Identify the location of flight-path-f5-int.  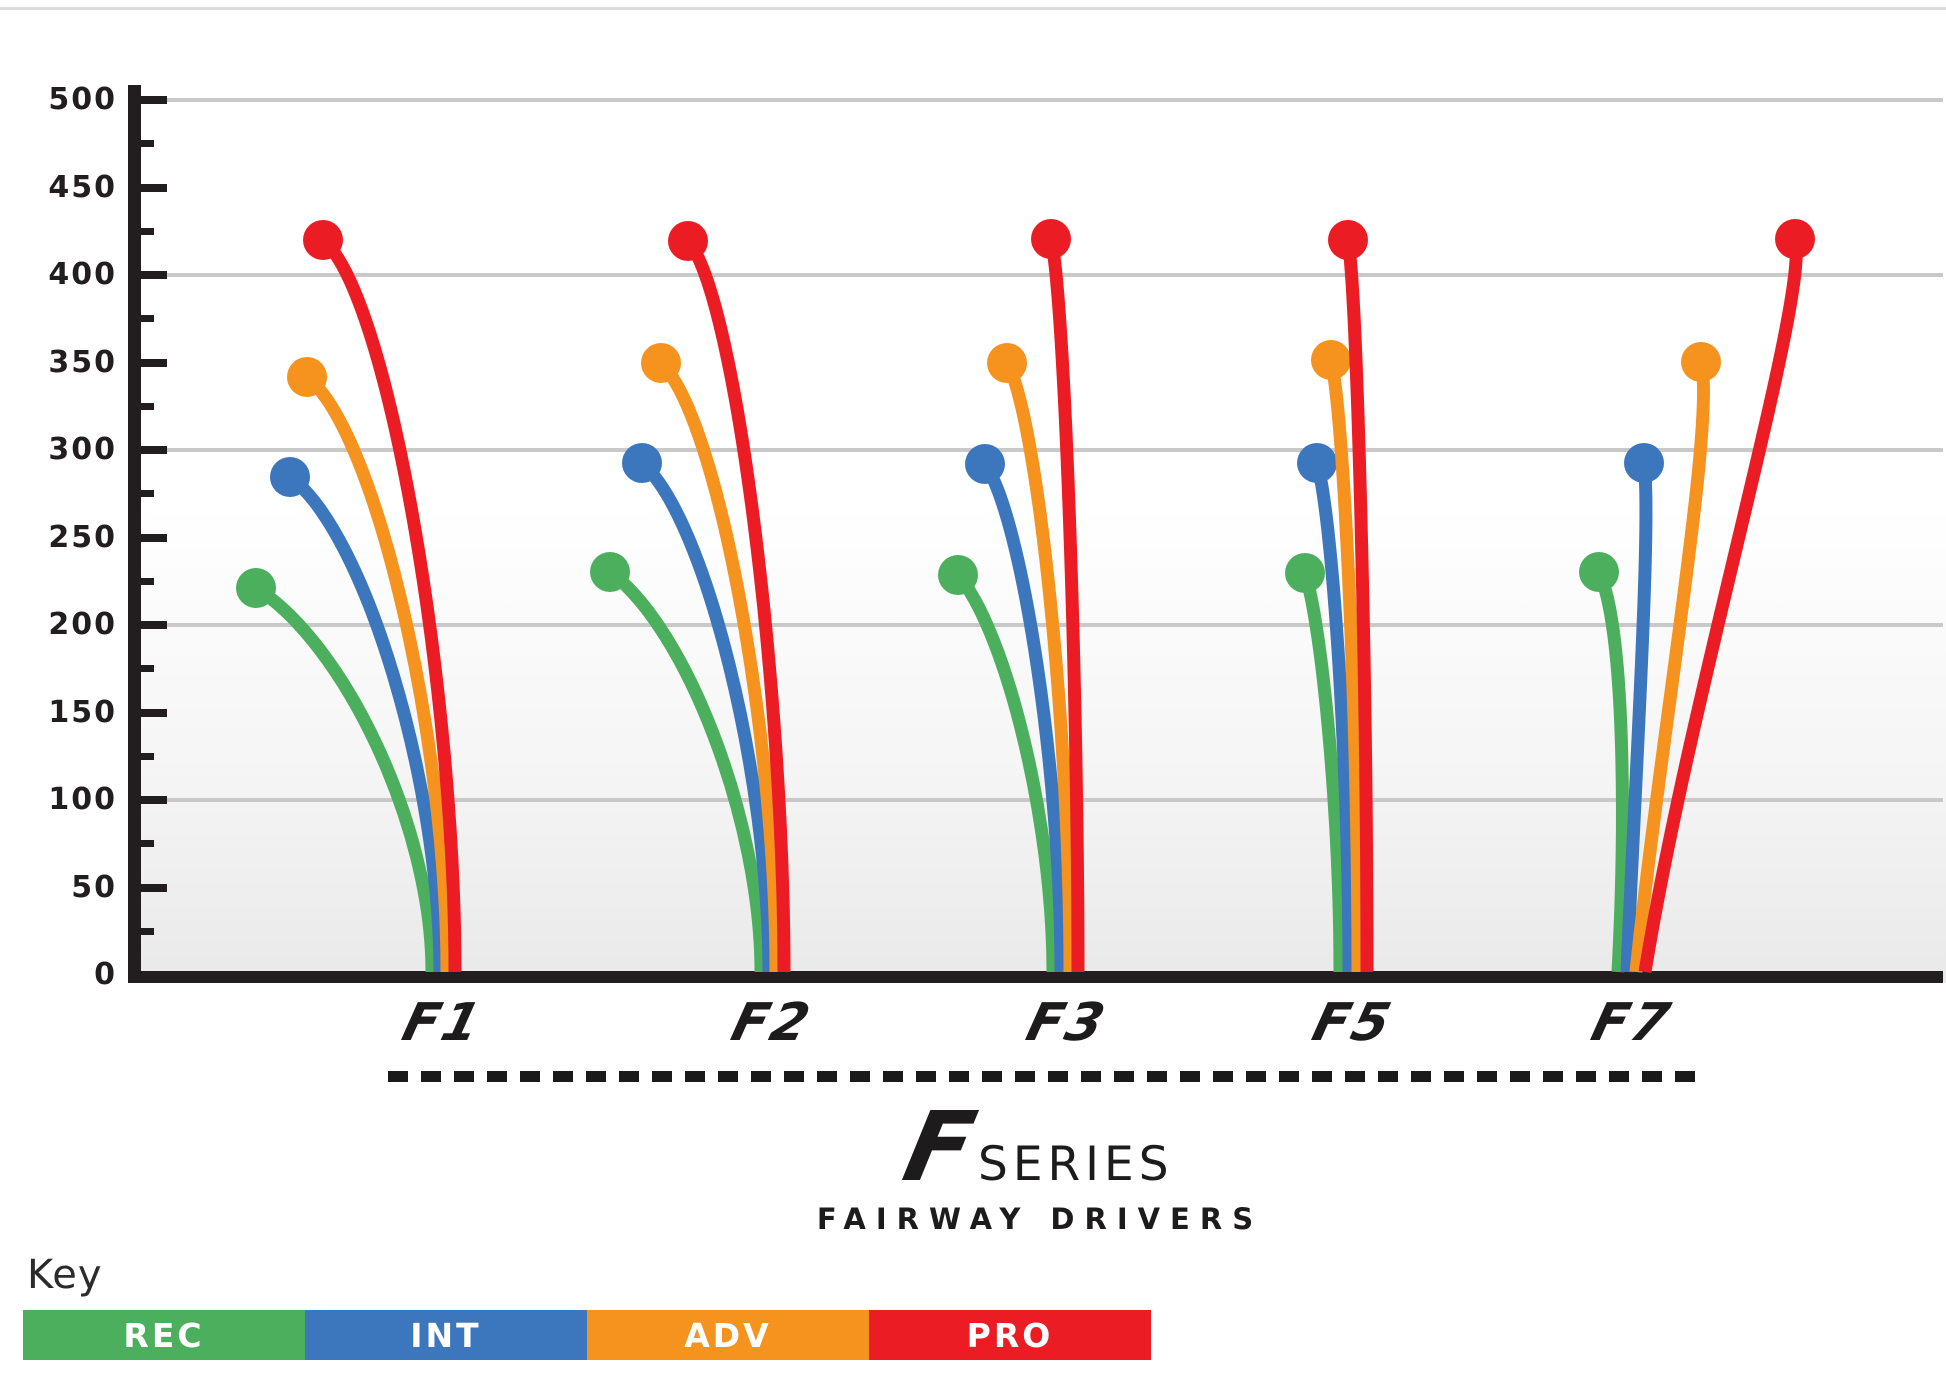
(1333, 717).